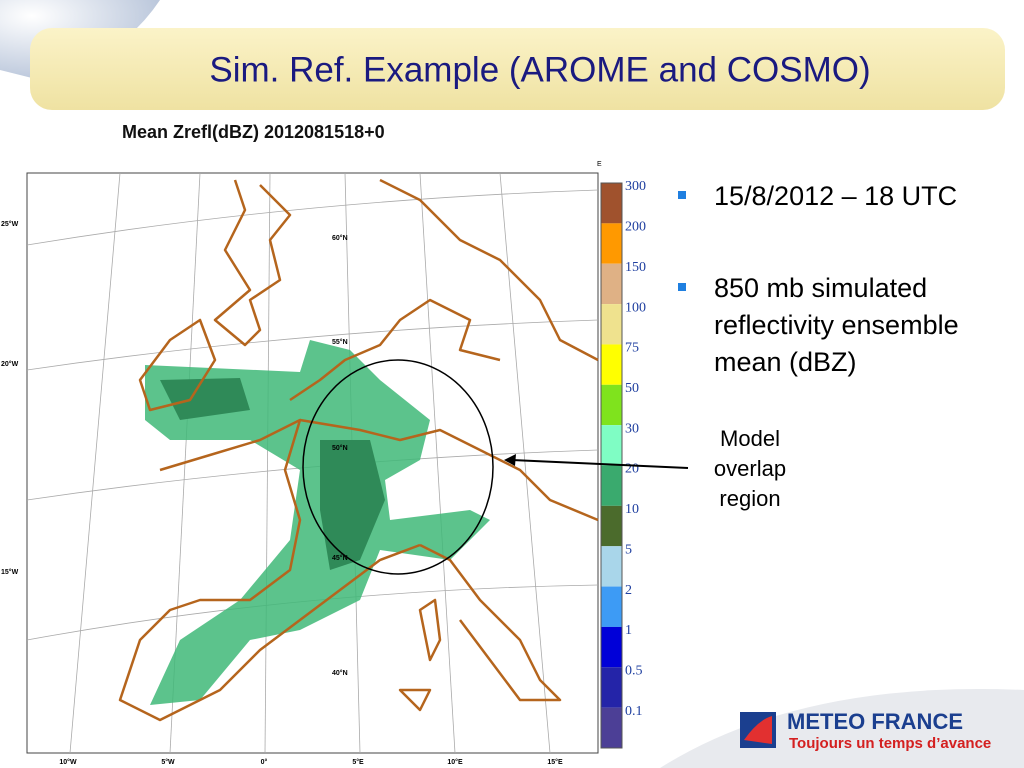  I want to click on arrow-head, so click(510, 460).